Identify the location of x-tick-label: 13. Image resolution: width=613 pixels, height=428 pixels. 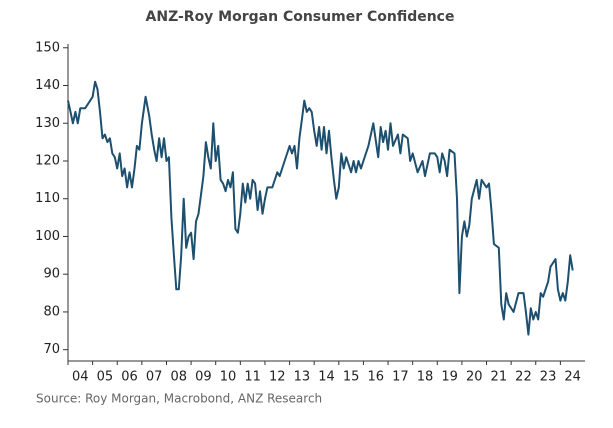
(302, 377).